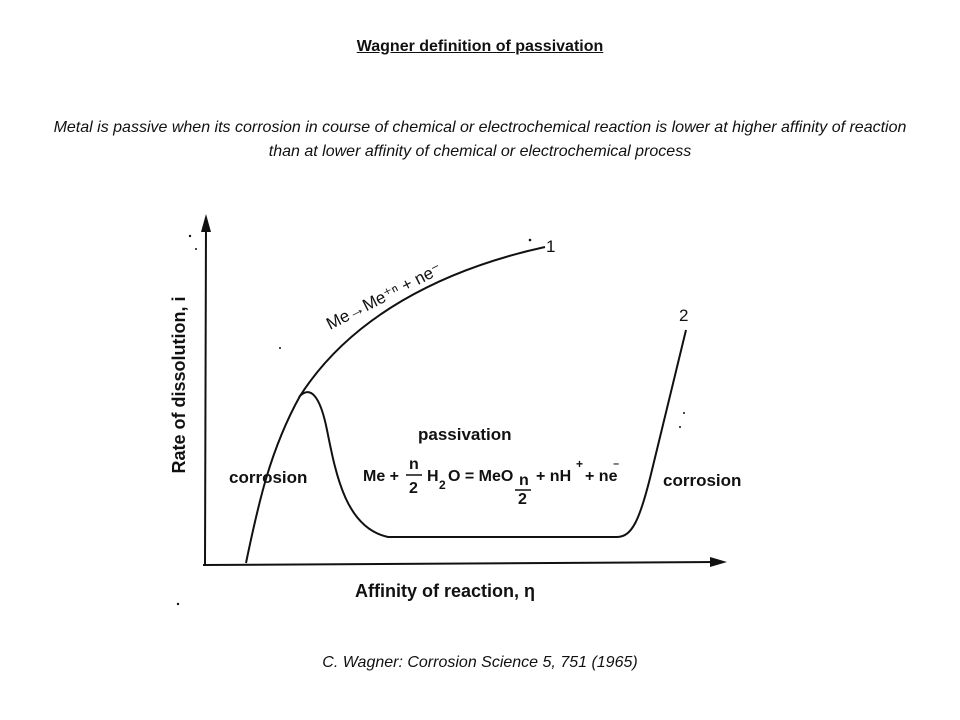 The width and height of the screenshot is (960, 720). What do you see at coordinates (413, 488) in the screenshot?
I see `reaction-frac-2-bottom: 2` at bounding box center [413, 488].